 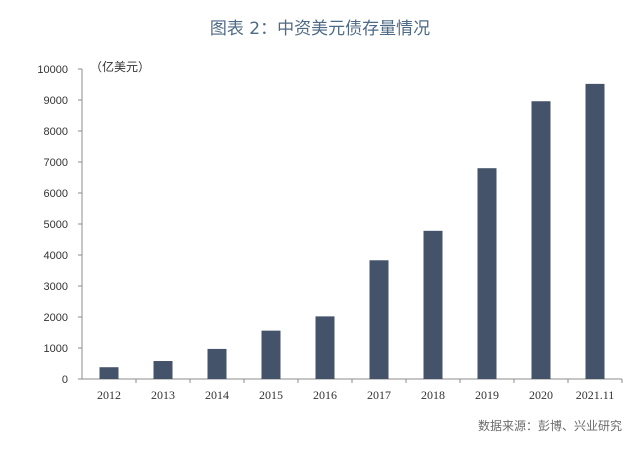 I want to click on y-tick-label: 9000, so click(x=56, y=101).